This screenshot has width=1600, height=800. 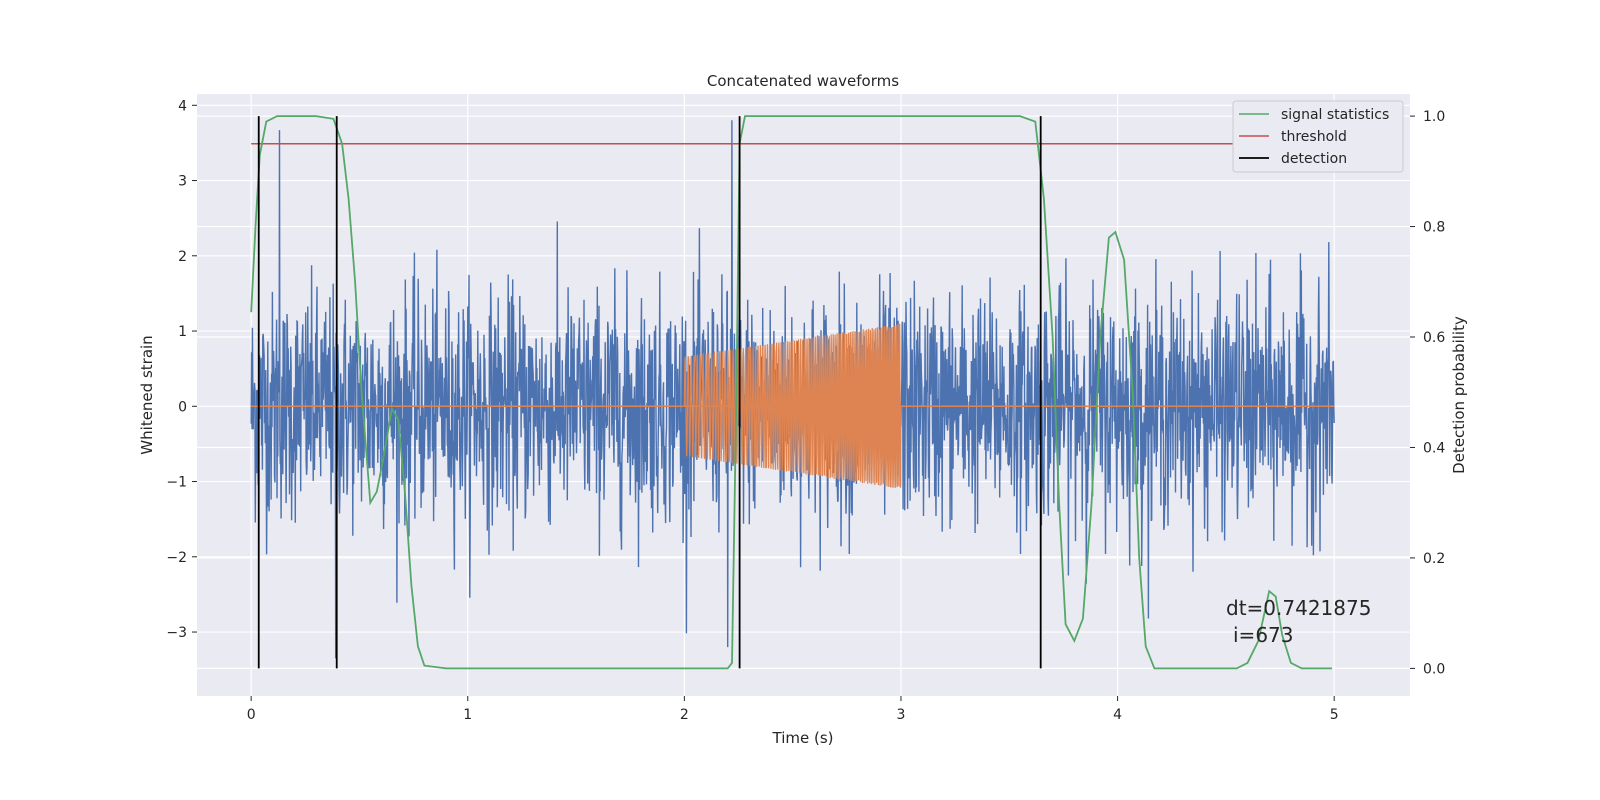 I want to click on injection-line, so click(x=792, y=405).